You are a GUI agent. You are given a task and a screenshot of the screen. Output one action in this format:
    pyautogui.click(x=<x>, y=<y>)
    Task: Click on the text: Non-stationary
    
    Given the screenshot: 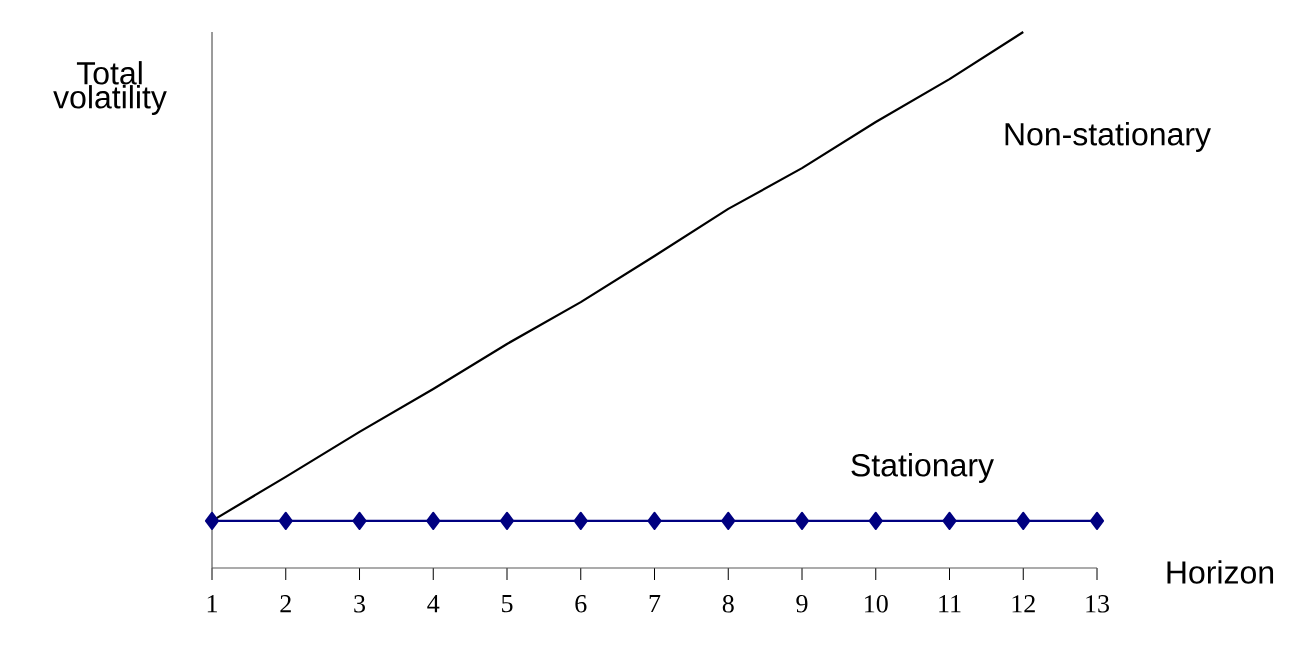 What is the action you would take?
    pyautogui.click(x=1108, y=137)
    